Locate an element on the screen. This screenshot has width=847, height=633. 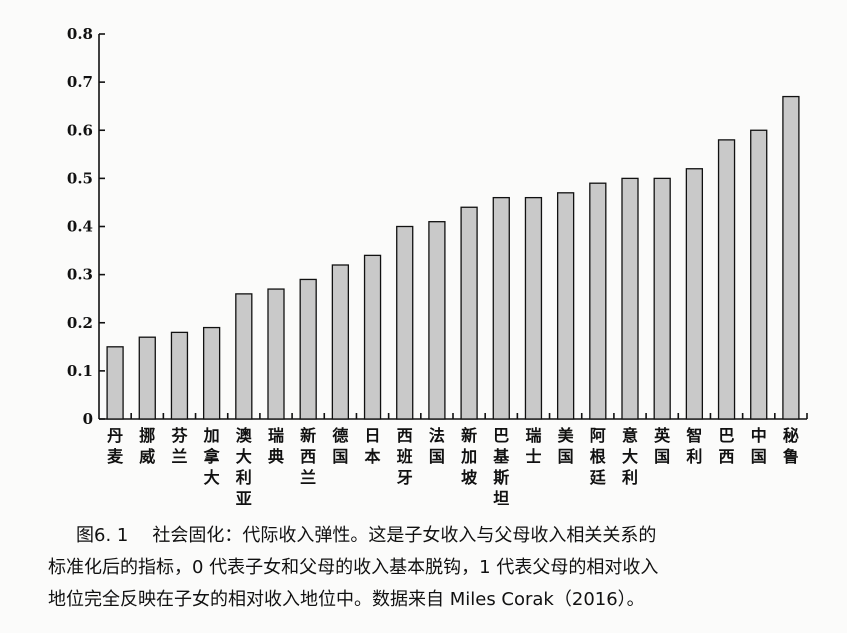
category-label: 德国 is located at coordinates (340, 446).